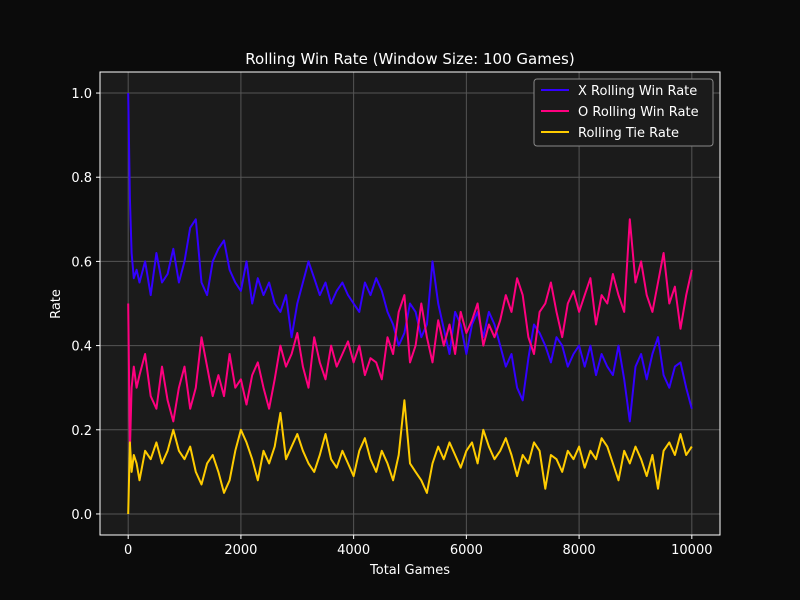 The image size is (800, 600). Describe the element at coordinates (409, 570) in the screenshot. I see `x-axis-label: Total Games` at that location.